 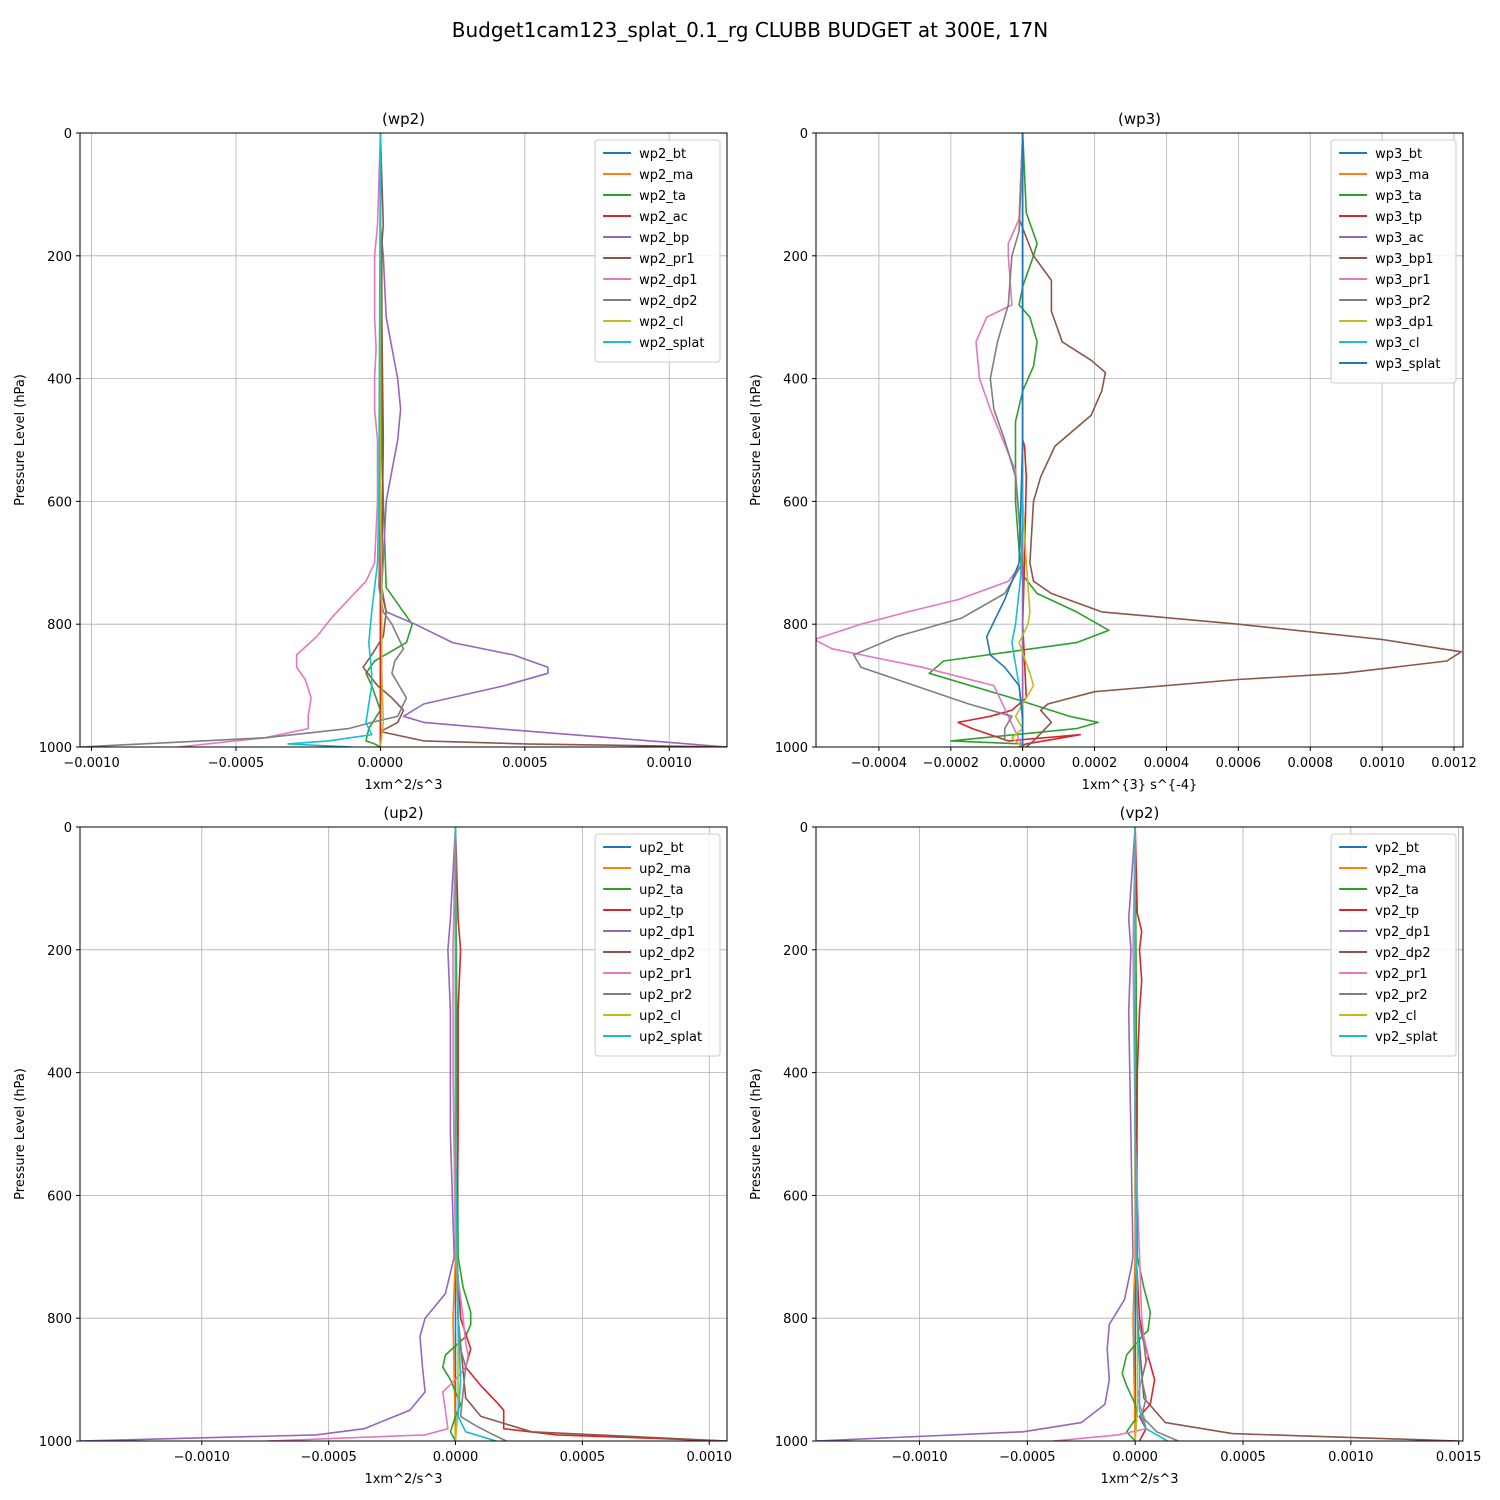 I want to click on legend-label: up2_pr1, so click(x=665, y=974).